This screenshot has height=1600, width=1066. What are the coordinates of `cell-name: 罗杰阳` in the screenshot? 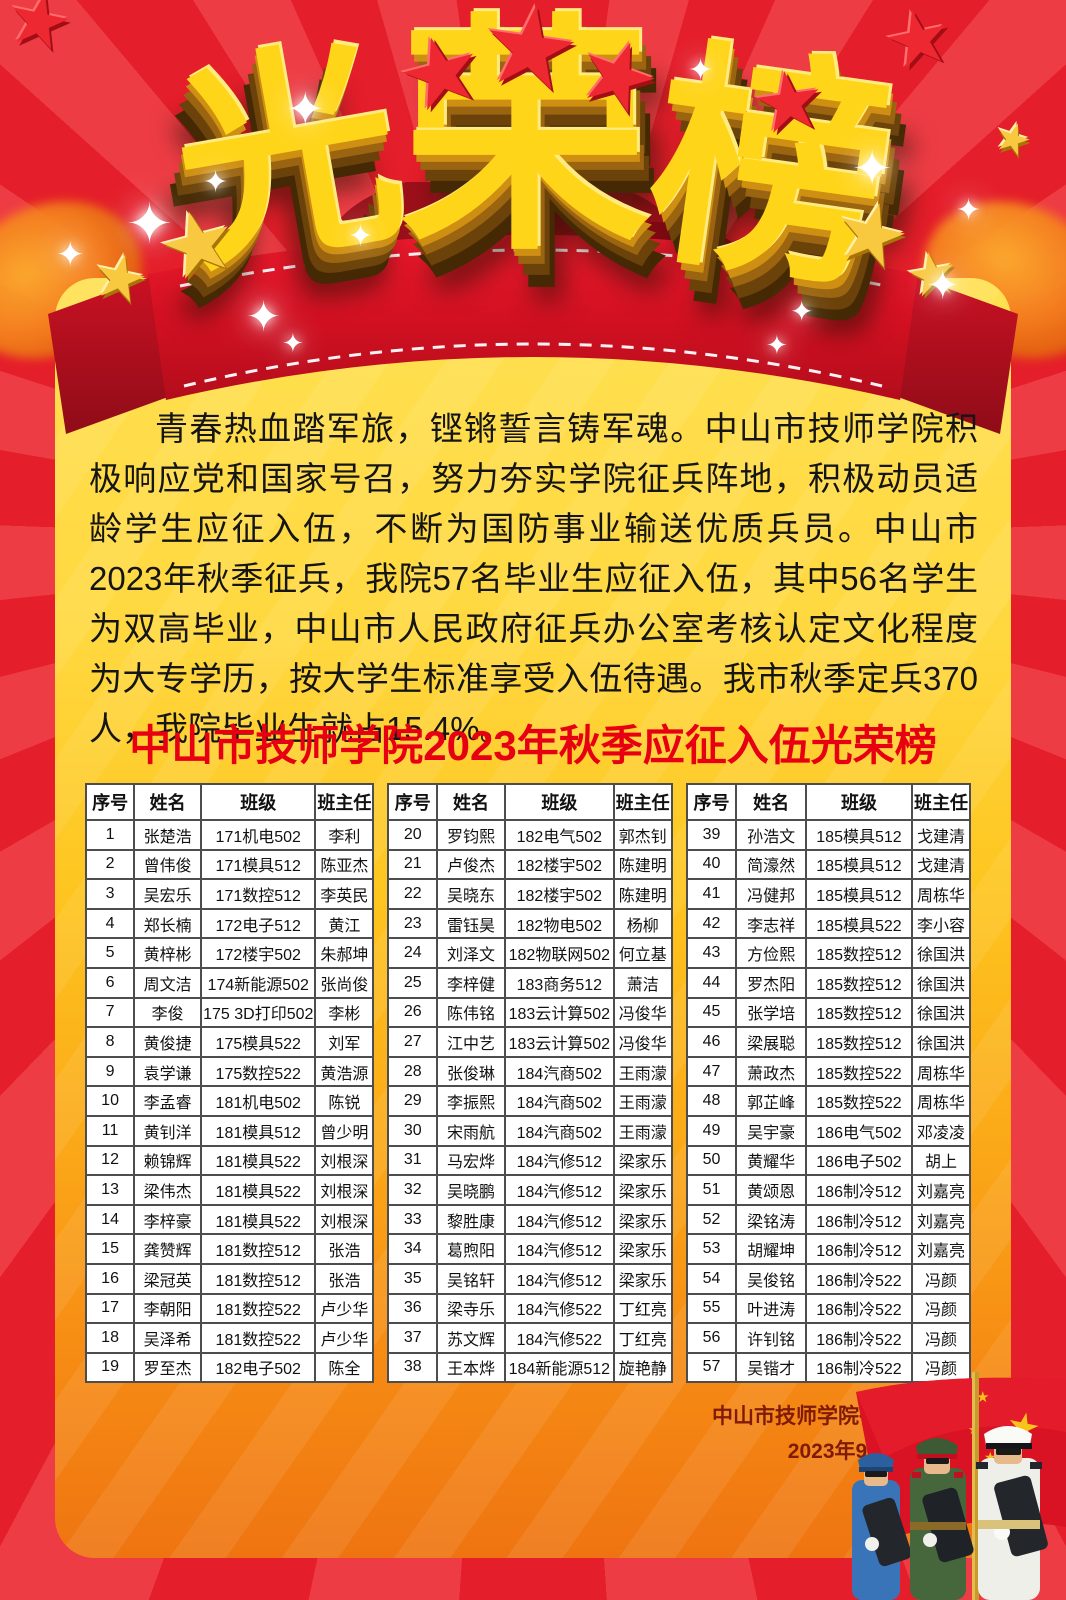 It's located at (771, 982).